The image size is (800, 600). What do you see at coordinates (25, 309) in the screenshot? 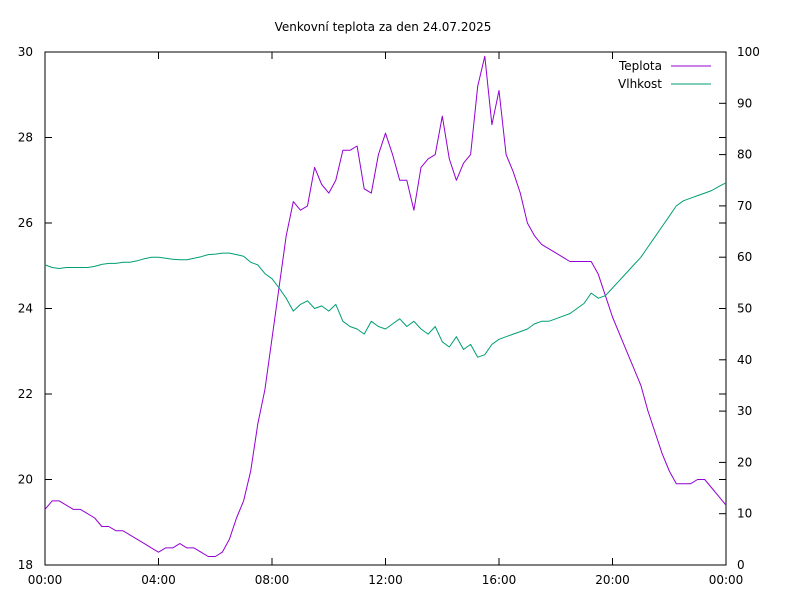
I see `y-left-tick-label: 24` at bounding box center [25, 309].